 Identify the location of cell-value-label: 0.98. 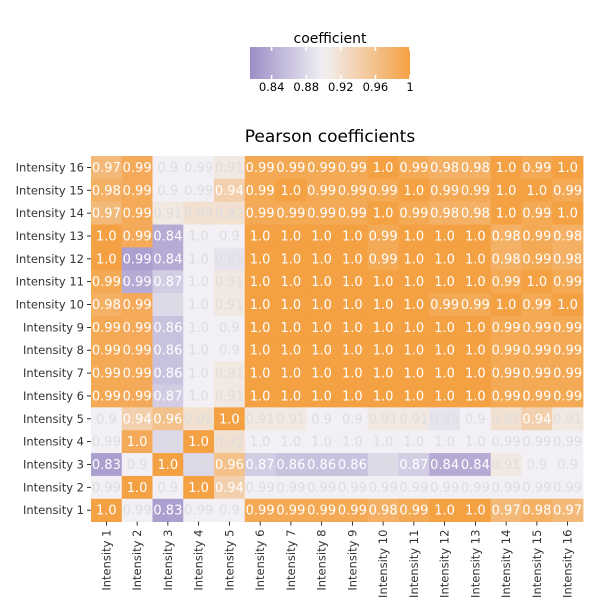
(506, 259).